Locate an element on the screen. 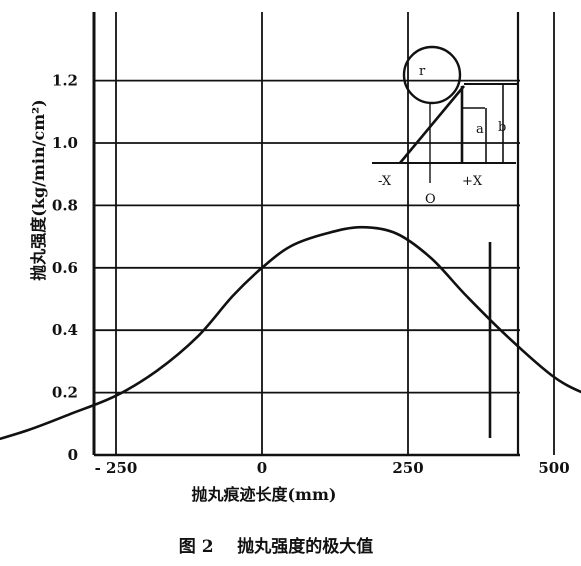 This screenshot has height=566, width=581. x-tick-label: 0 is located at coordinates (262, 468).